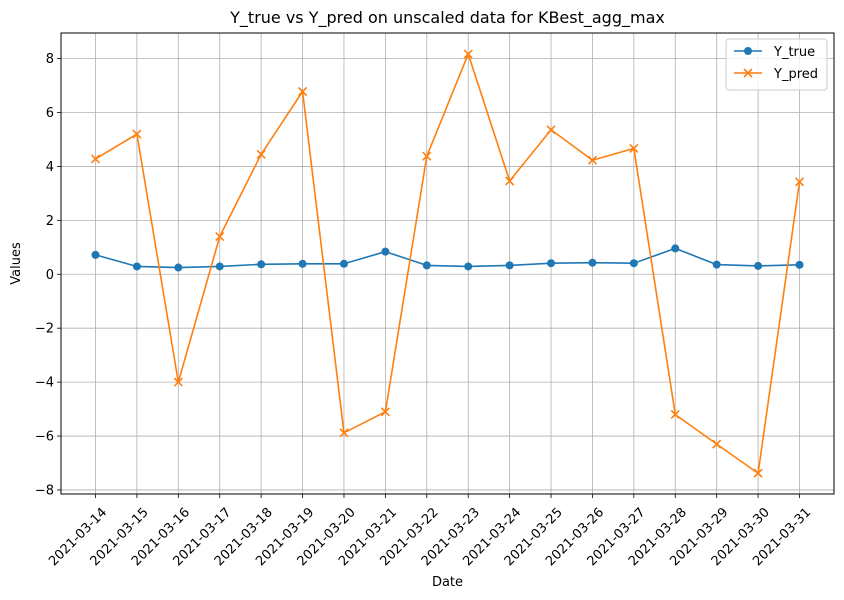 Image resolution: width=844 pixels, height=600 pixels. I want to click on y-tick-label: 6, so click(50, 113).